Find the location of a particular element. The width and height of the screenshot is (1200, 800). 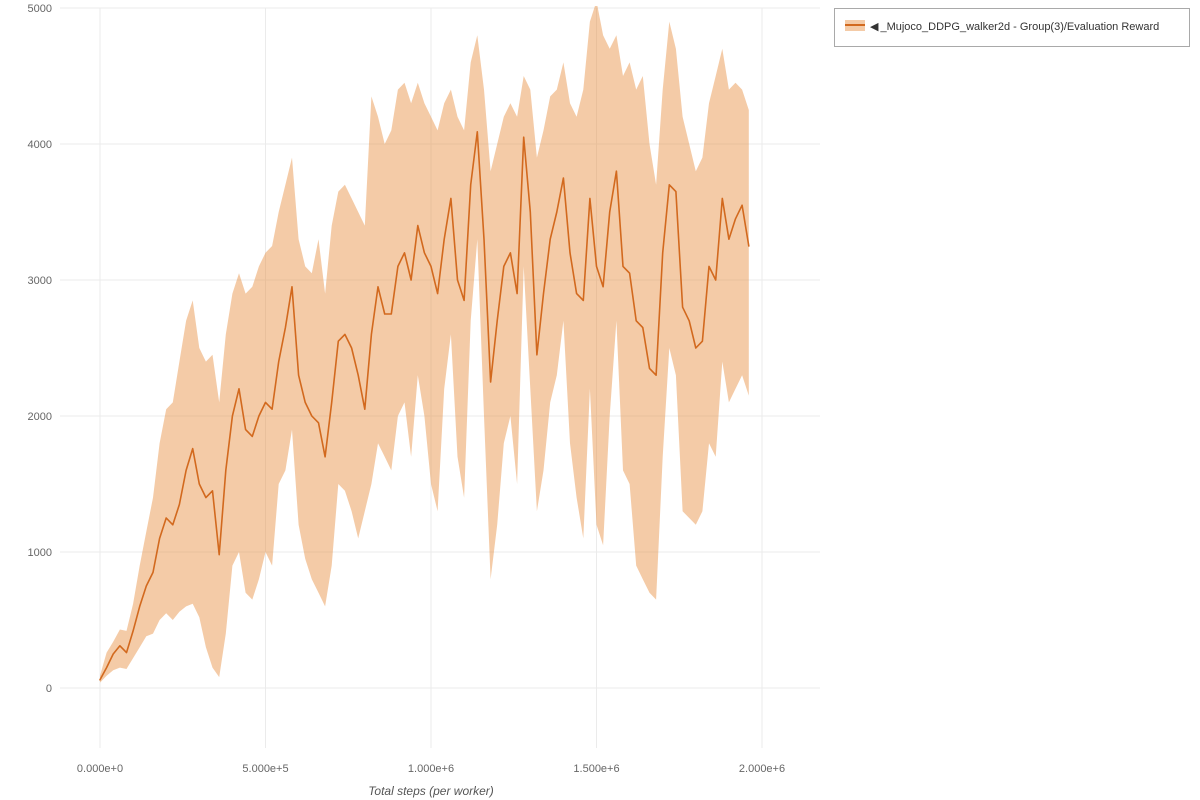

x-tick-label: 2.000e+6 is located at coordinates (762, 769).